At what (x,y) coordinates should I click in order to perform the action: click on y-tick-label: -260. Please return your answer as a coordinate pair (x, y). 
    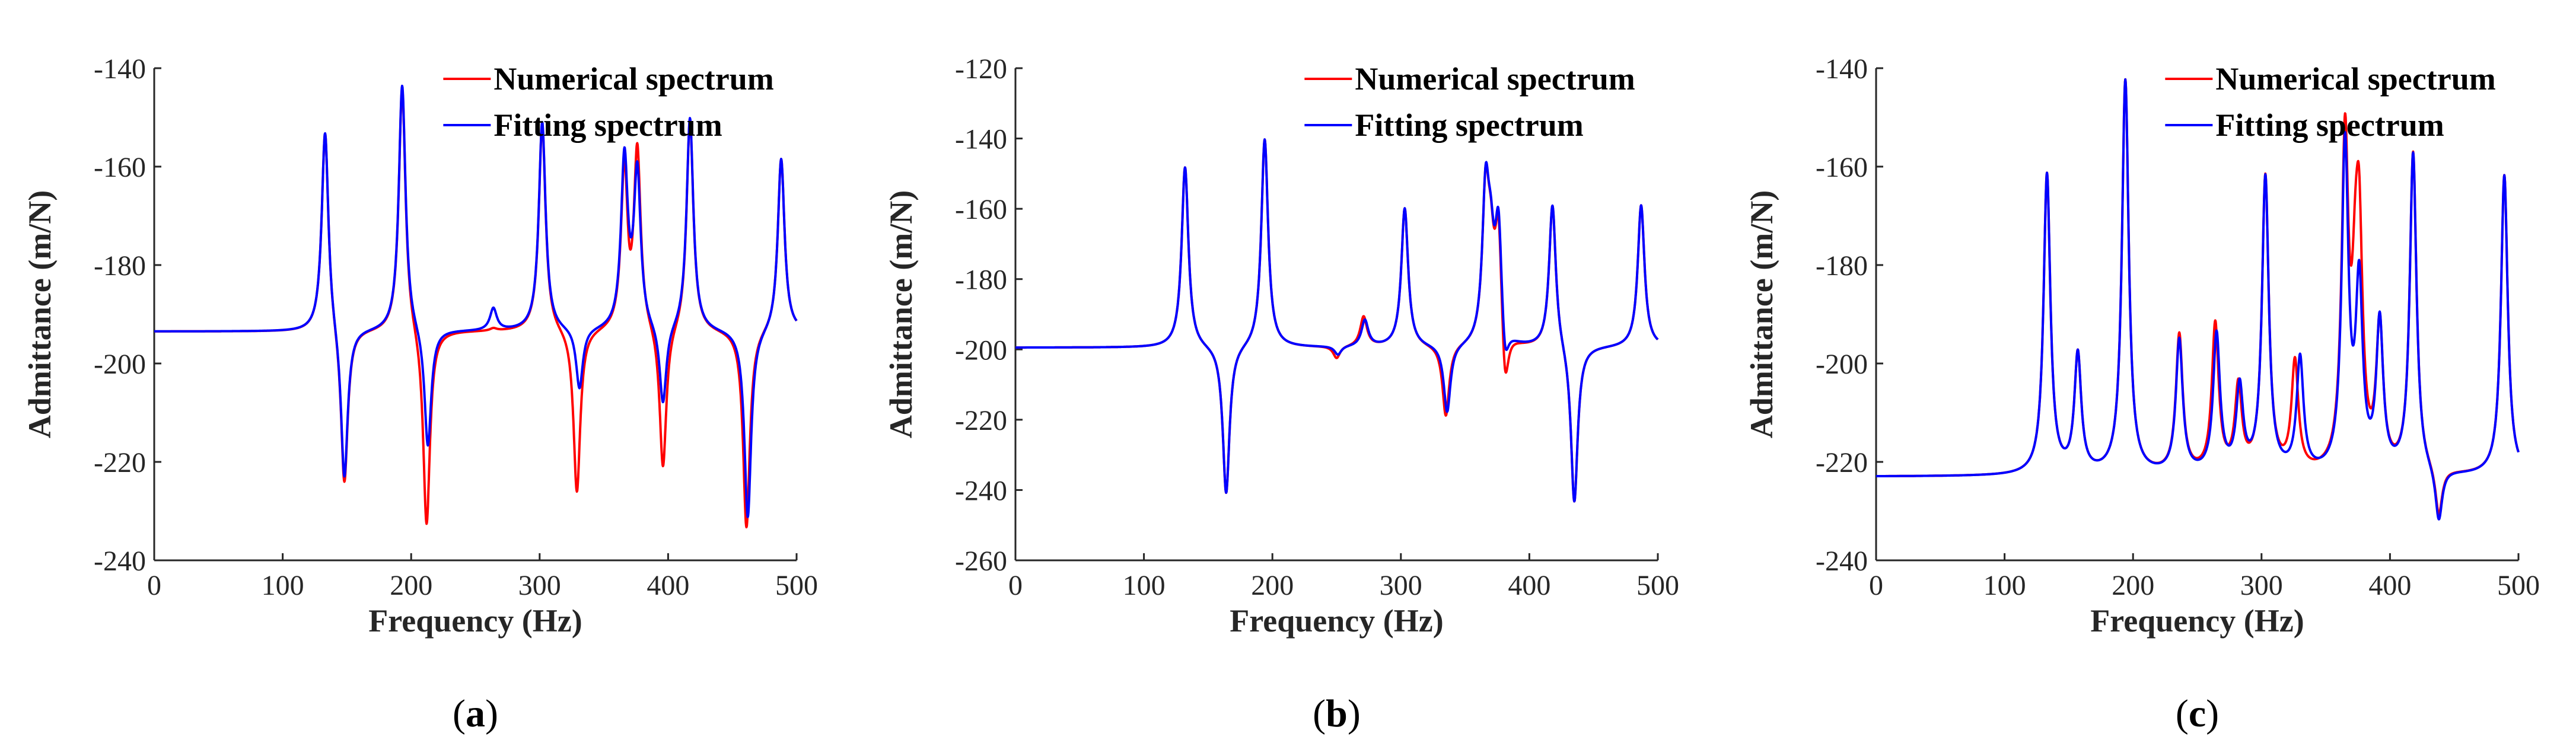
    Looking at the image, I should click on (981, 561).